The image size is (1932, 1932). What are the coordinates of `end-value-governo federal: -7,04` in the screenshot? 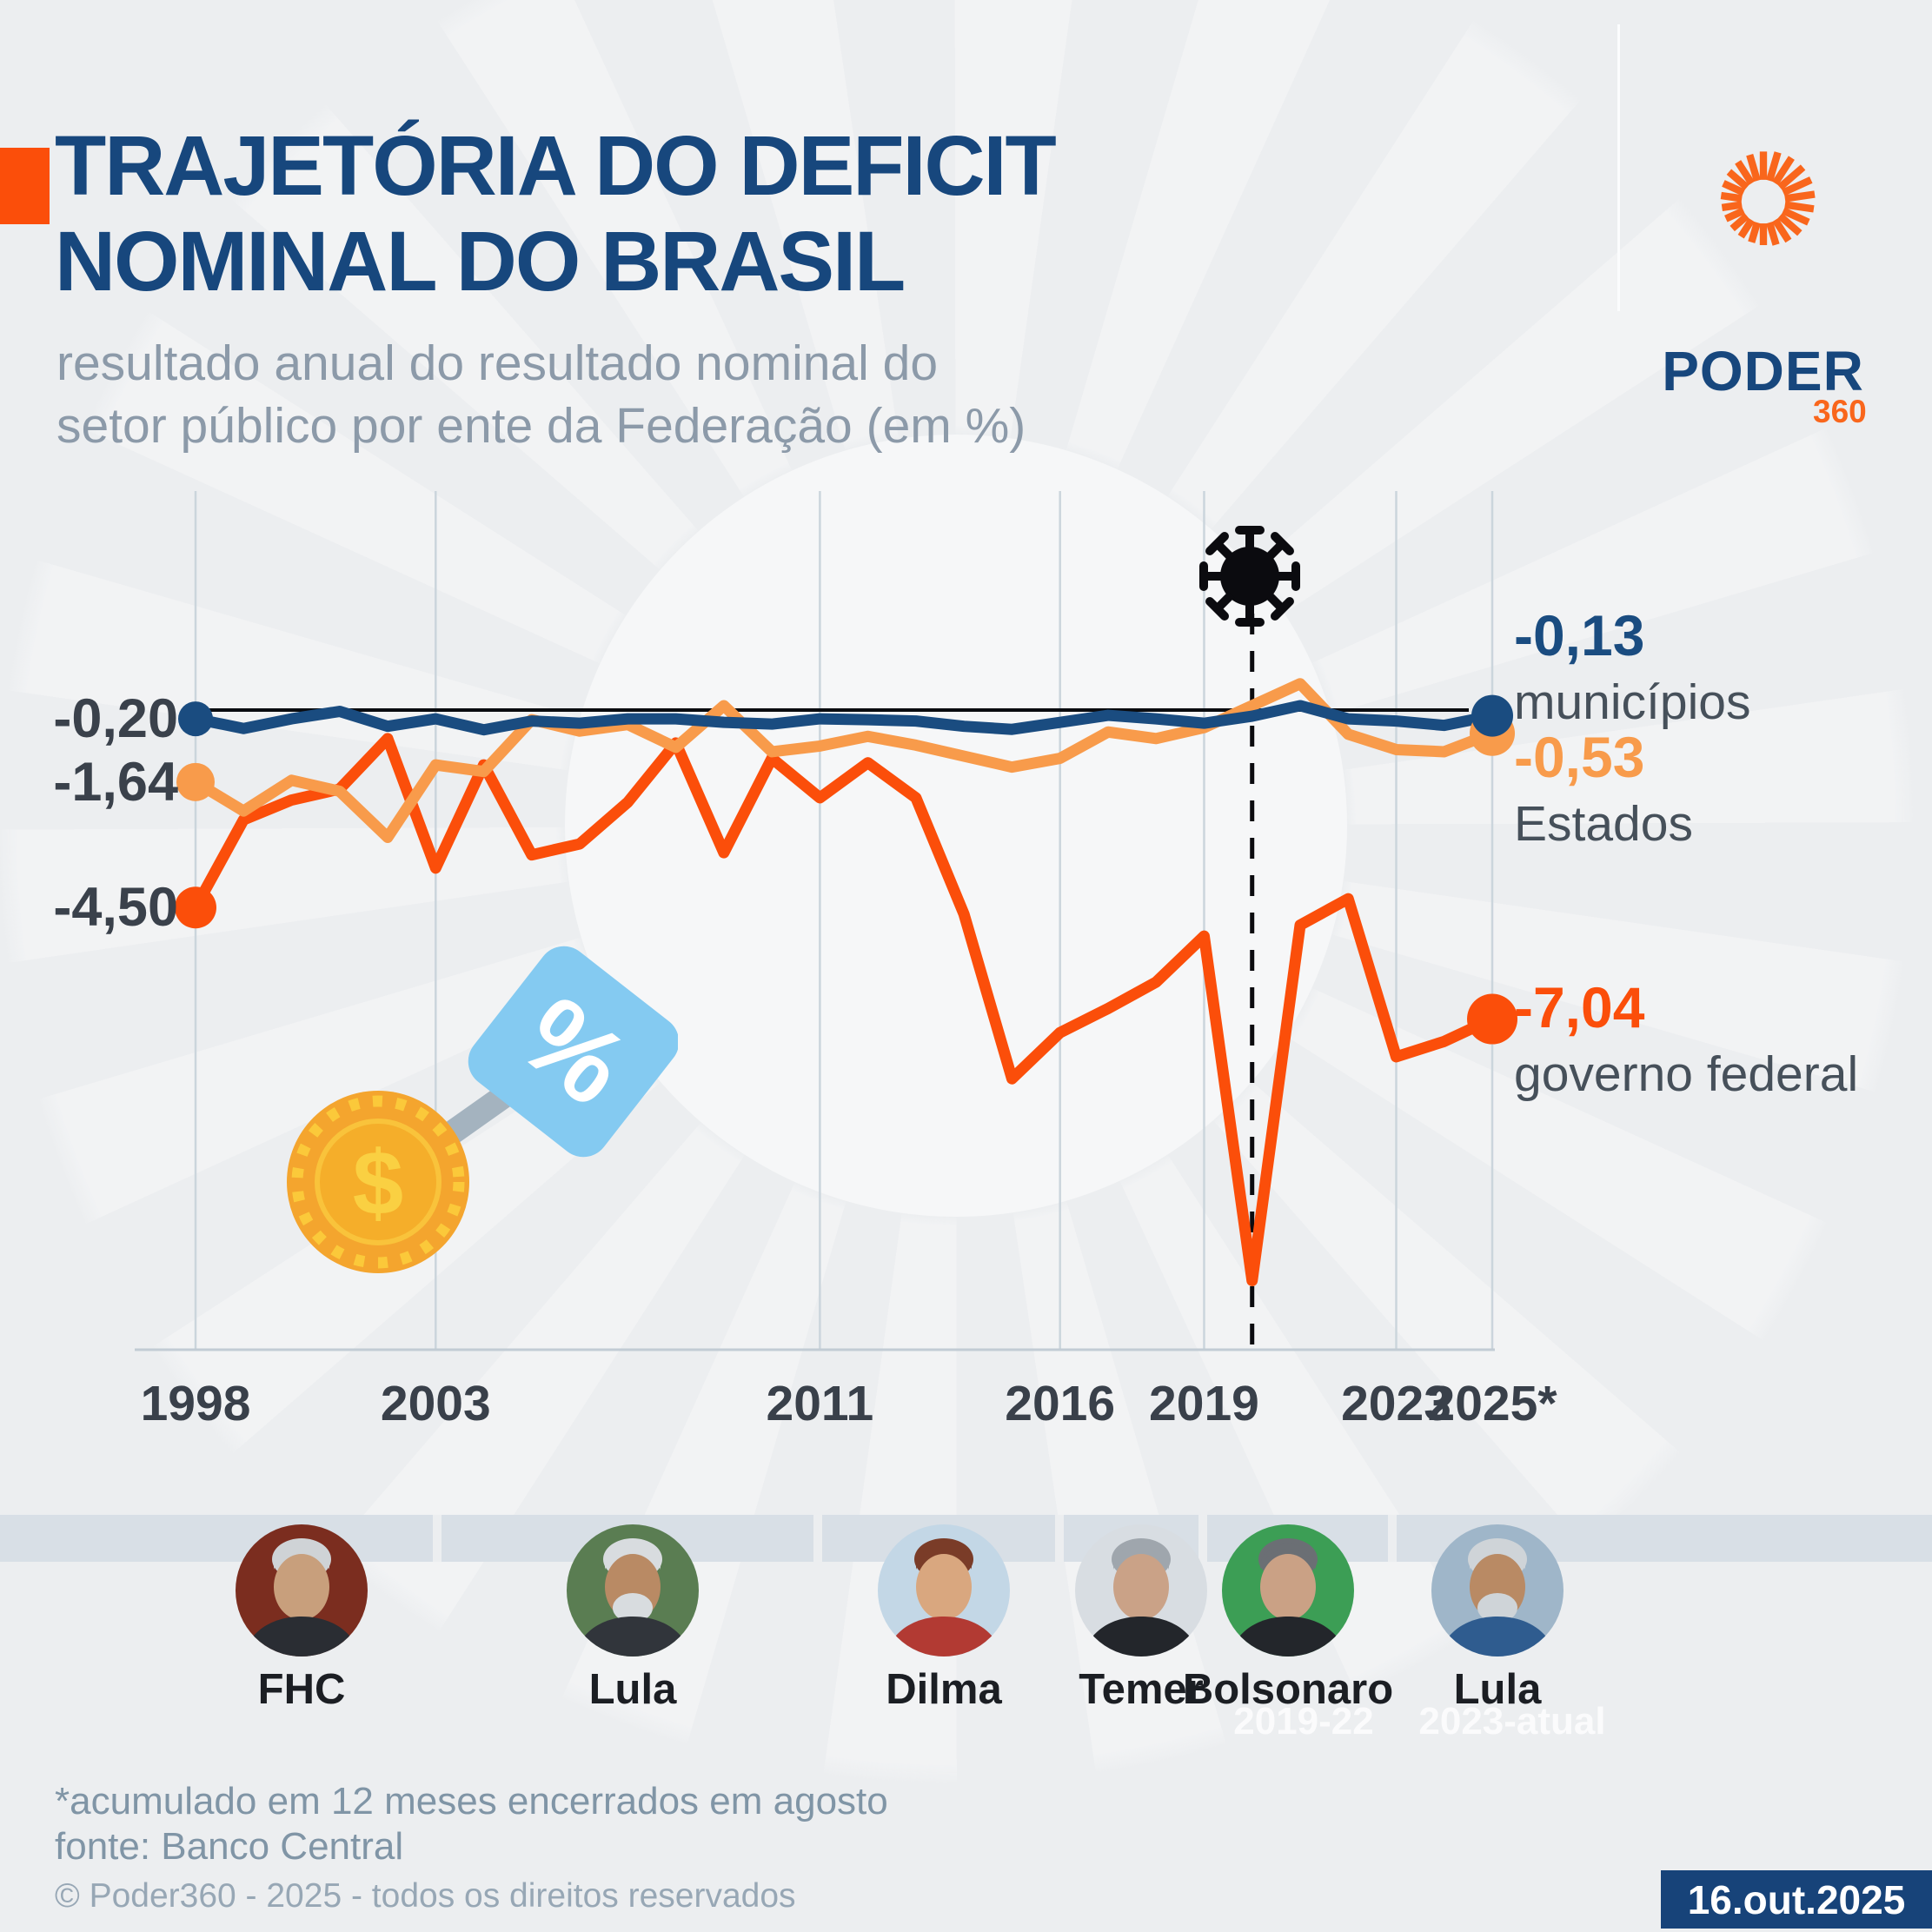 It's located at (1579, 1007).